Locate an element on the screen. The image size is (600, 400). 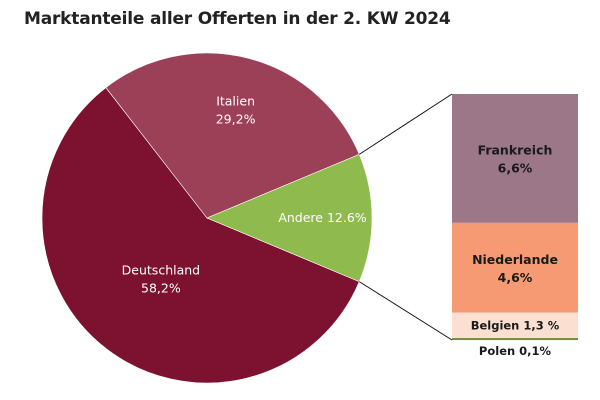
bar-label-belgien: Belgien 1,3 % is located at coordinates (515, 325).